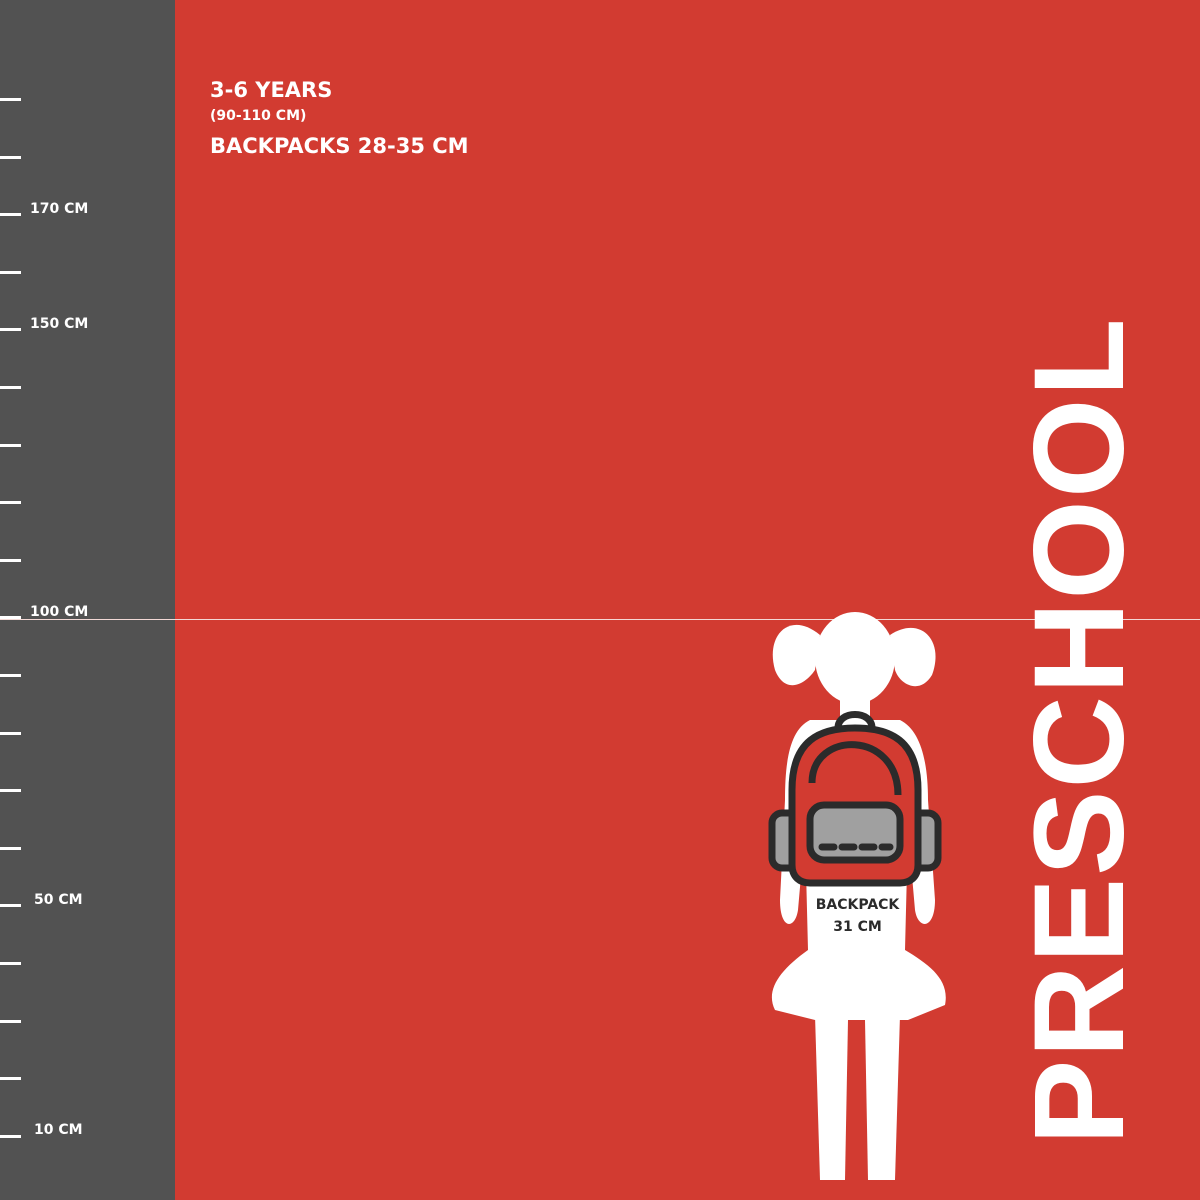 The height and width of the screenshot is (1200, 1200). I want to click on ruler-label-150: 150 CM, so click(59, 324).